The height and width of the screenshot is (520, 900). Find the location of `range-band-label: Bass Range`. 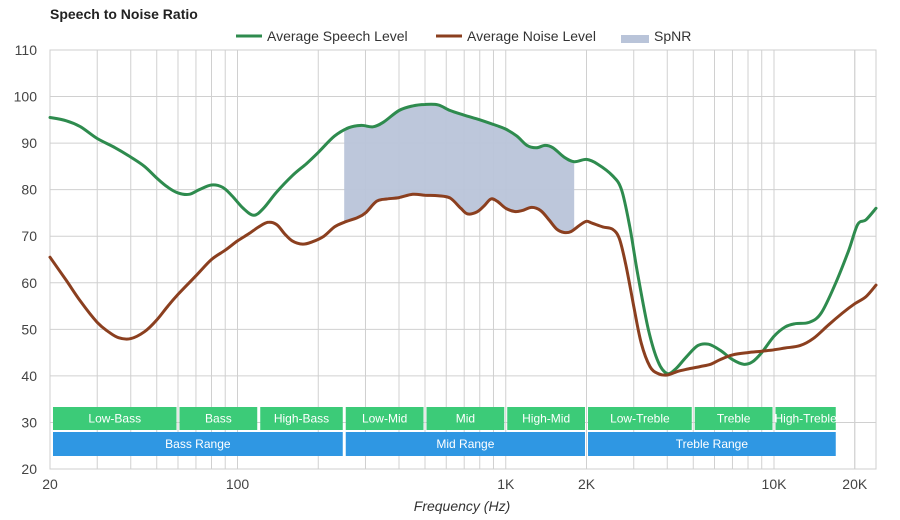

range-band-label: Bass Range is located at coordinates (198, 444).